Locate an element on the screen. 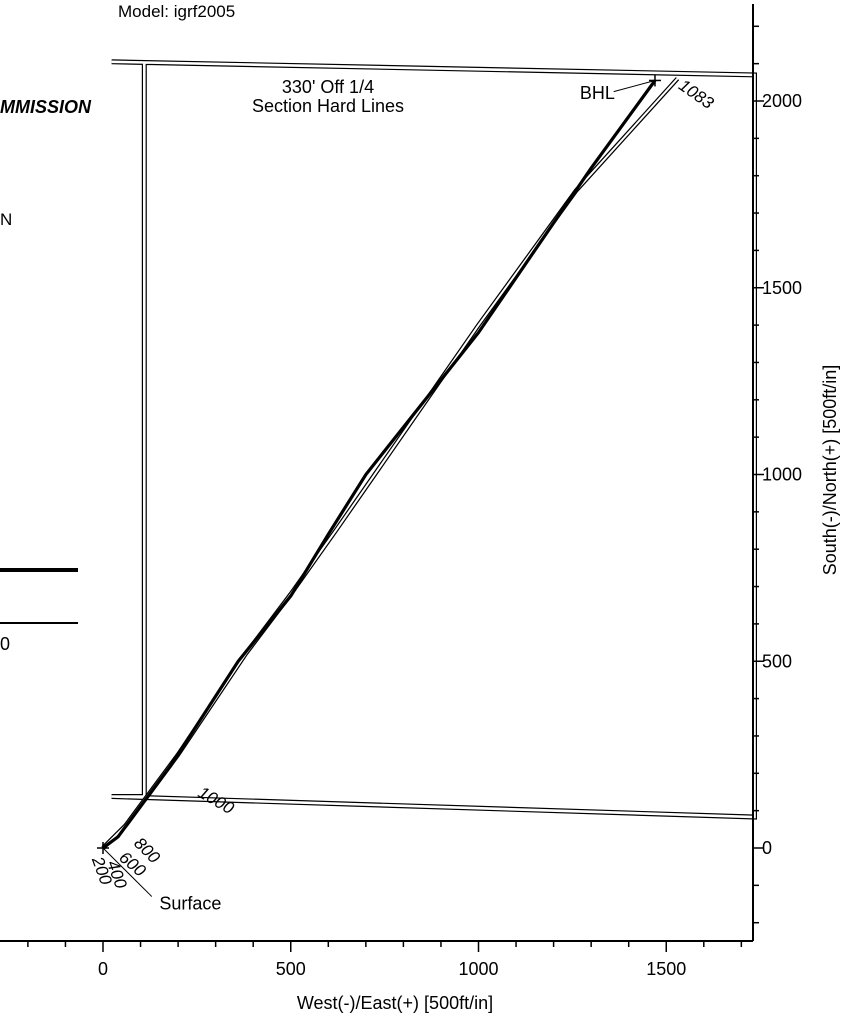  x-tick-label: 1000 is located at coordinates (478, 969).